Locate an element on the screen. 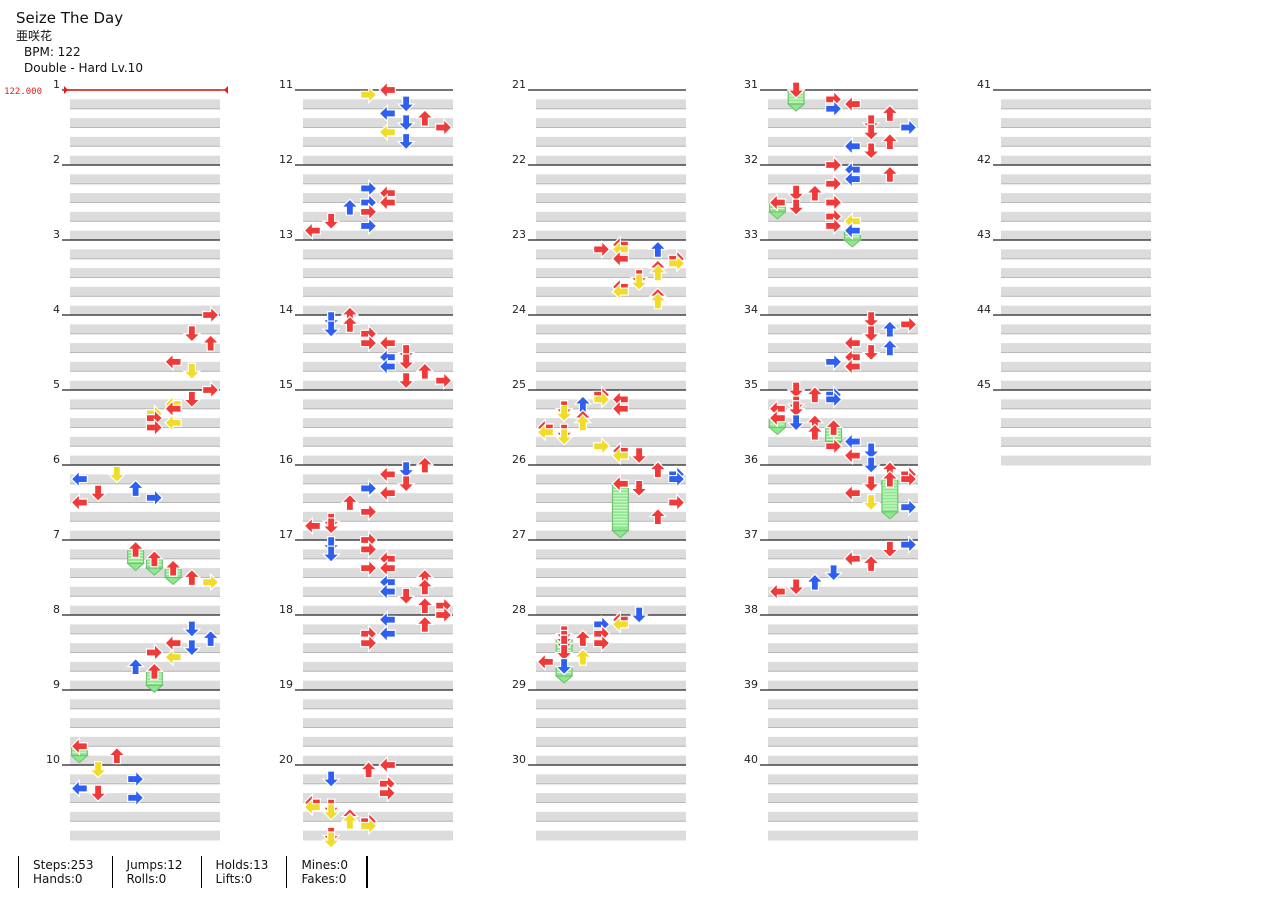  measure-number: 44 is located at coordinates (984, 309).